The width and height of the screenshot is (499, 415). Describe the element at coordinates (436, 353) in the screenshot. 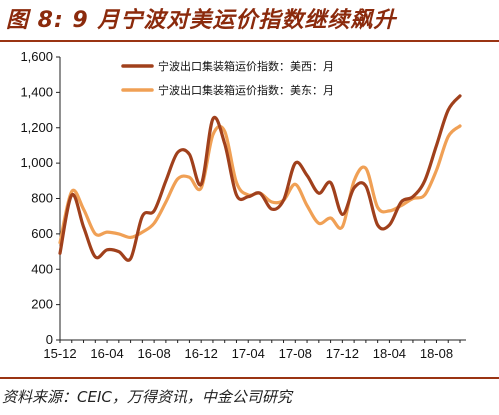

I see `x-tick-label: 18-08` at that location.